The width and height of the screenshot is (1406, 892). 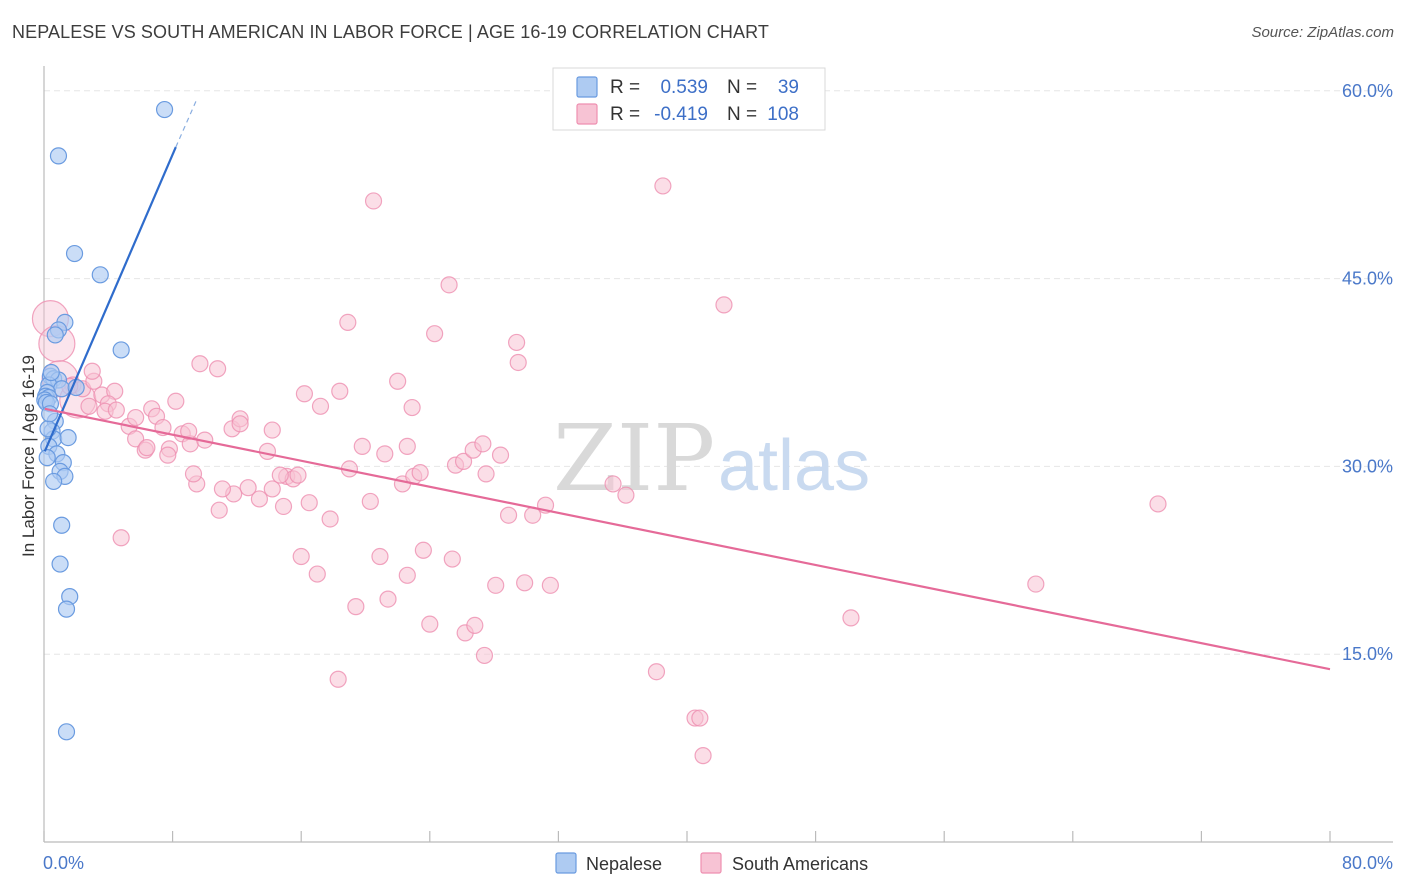 What do you see at coordinates (587, 87) in the screenshot?
I see `legend-swatch-nepalese` at bounding box center [587, 87].